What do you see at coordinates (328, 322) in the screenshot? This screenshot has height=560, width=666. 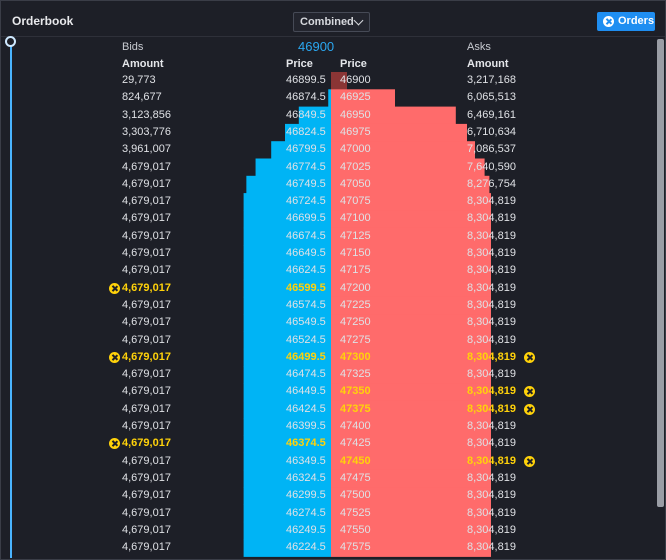 I see `orderbook-row: 4,679,017 46549.5 47250 8,304,819` at bounding box center [328, 322].